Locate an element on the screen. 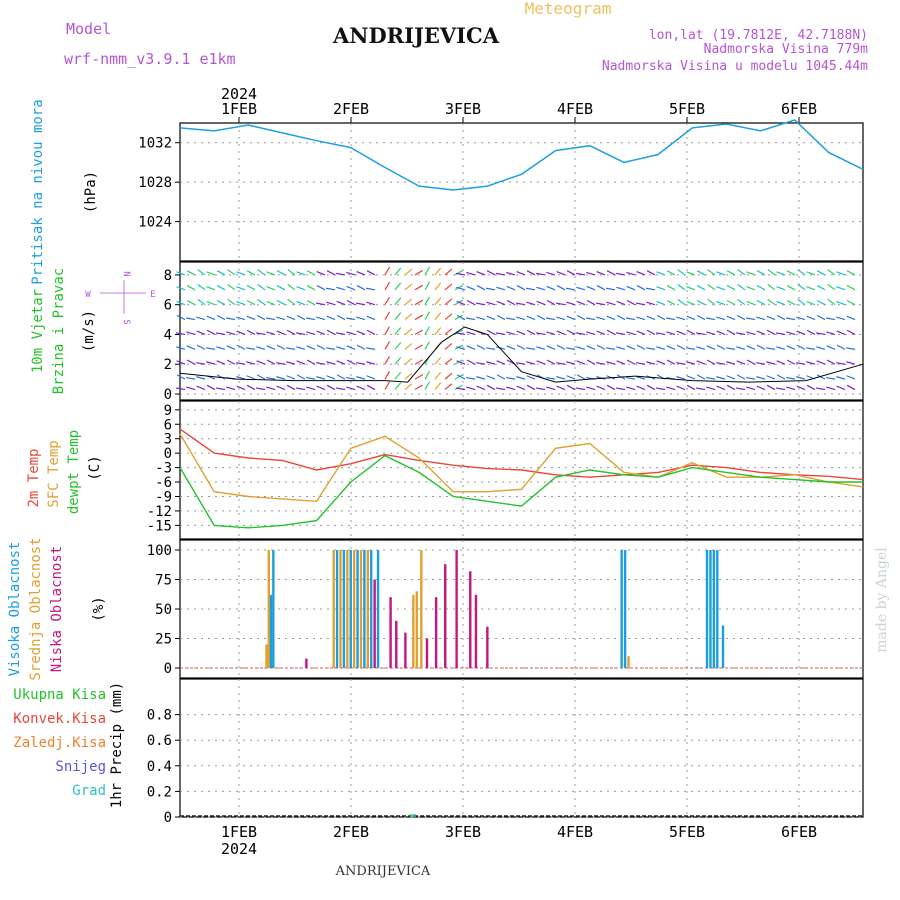  top-axis-label: 5FEB is located at coordinates (687, 109).